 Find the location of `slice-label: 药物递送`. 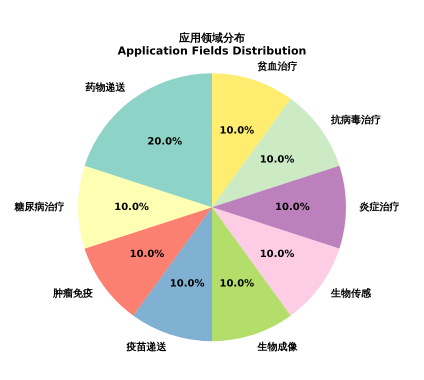

slice-label: 药物递送 is located at coordinates (105, 88).